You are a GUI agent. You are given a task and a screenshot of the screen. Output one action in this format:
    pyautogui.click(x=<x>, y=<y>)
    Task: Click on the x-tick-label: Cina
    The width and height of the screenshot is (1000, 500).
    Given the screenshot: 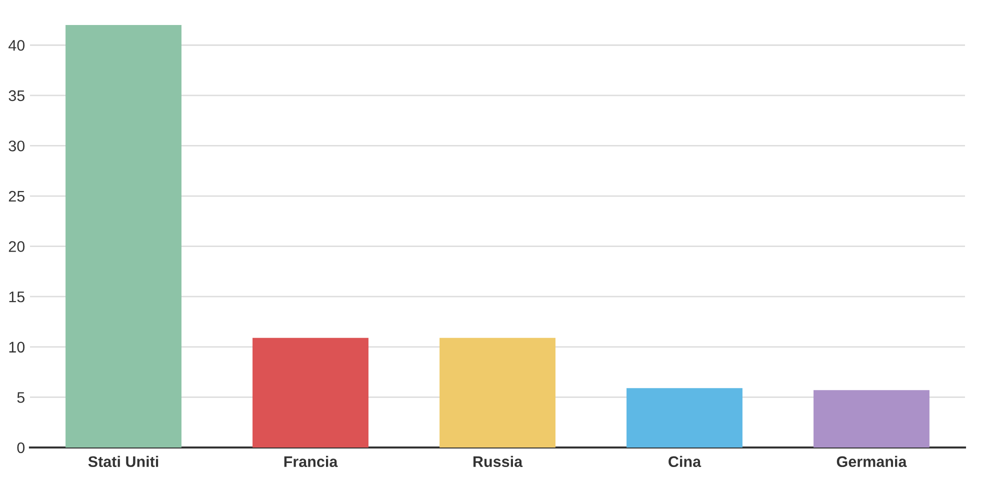 What is the action you would take?
    pyautogui.click(x=685, y=462)
    